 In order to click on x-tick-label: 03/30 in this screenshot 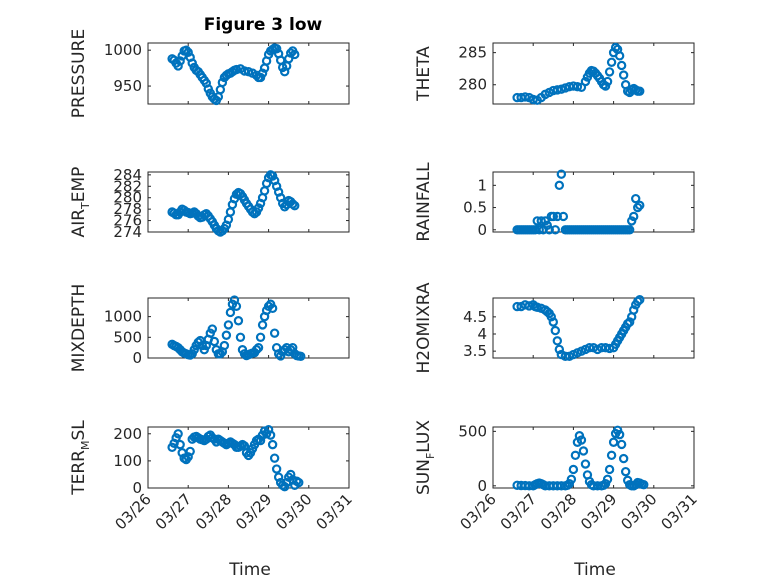, I will do `click(638, 511)`.